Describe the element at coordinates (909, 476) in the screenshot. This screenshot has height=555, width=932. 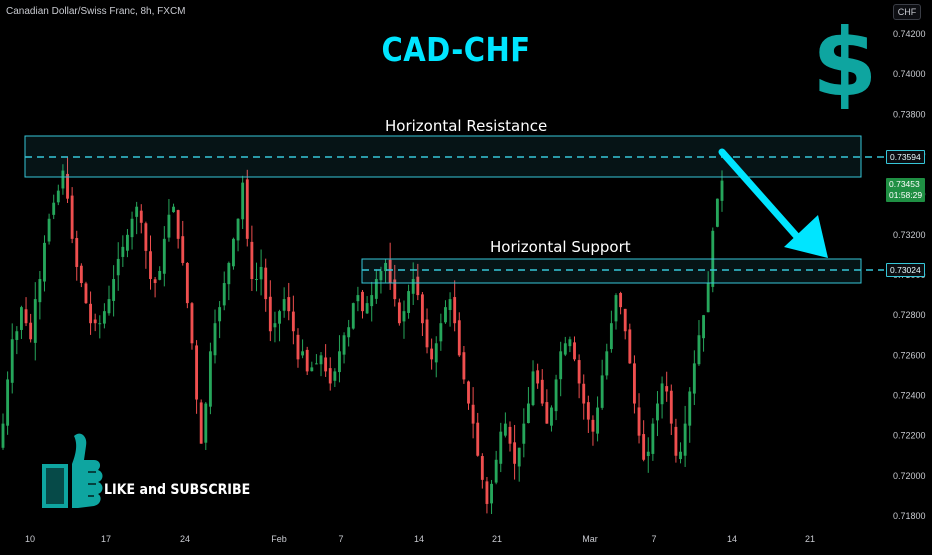
I see `y-tick-label: 0.72000` at that location.